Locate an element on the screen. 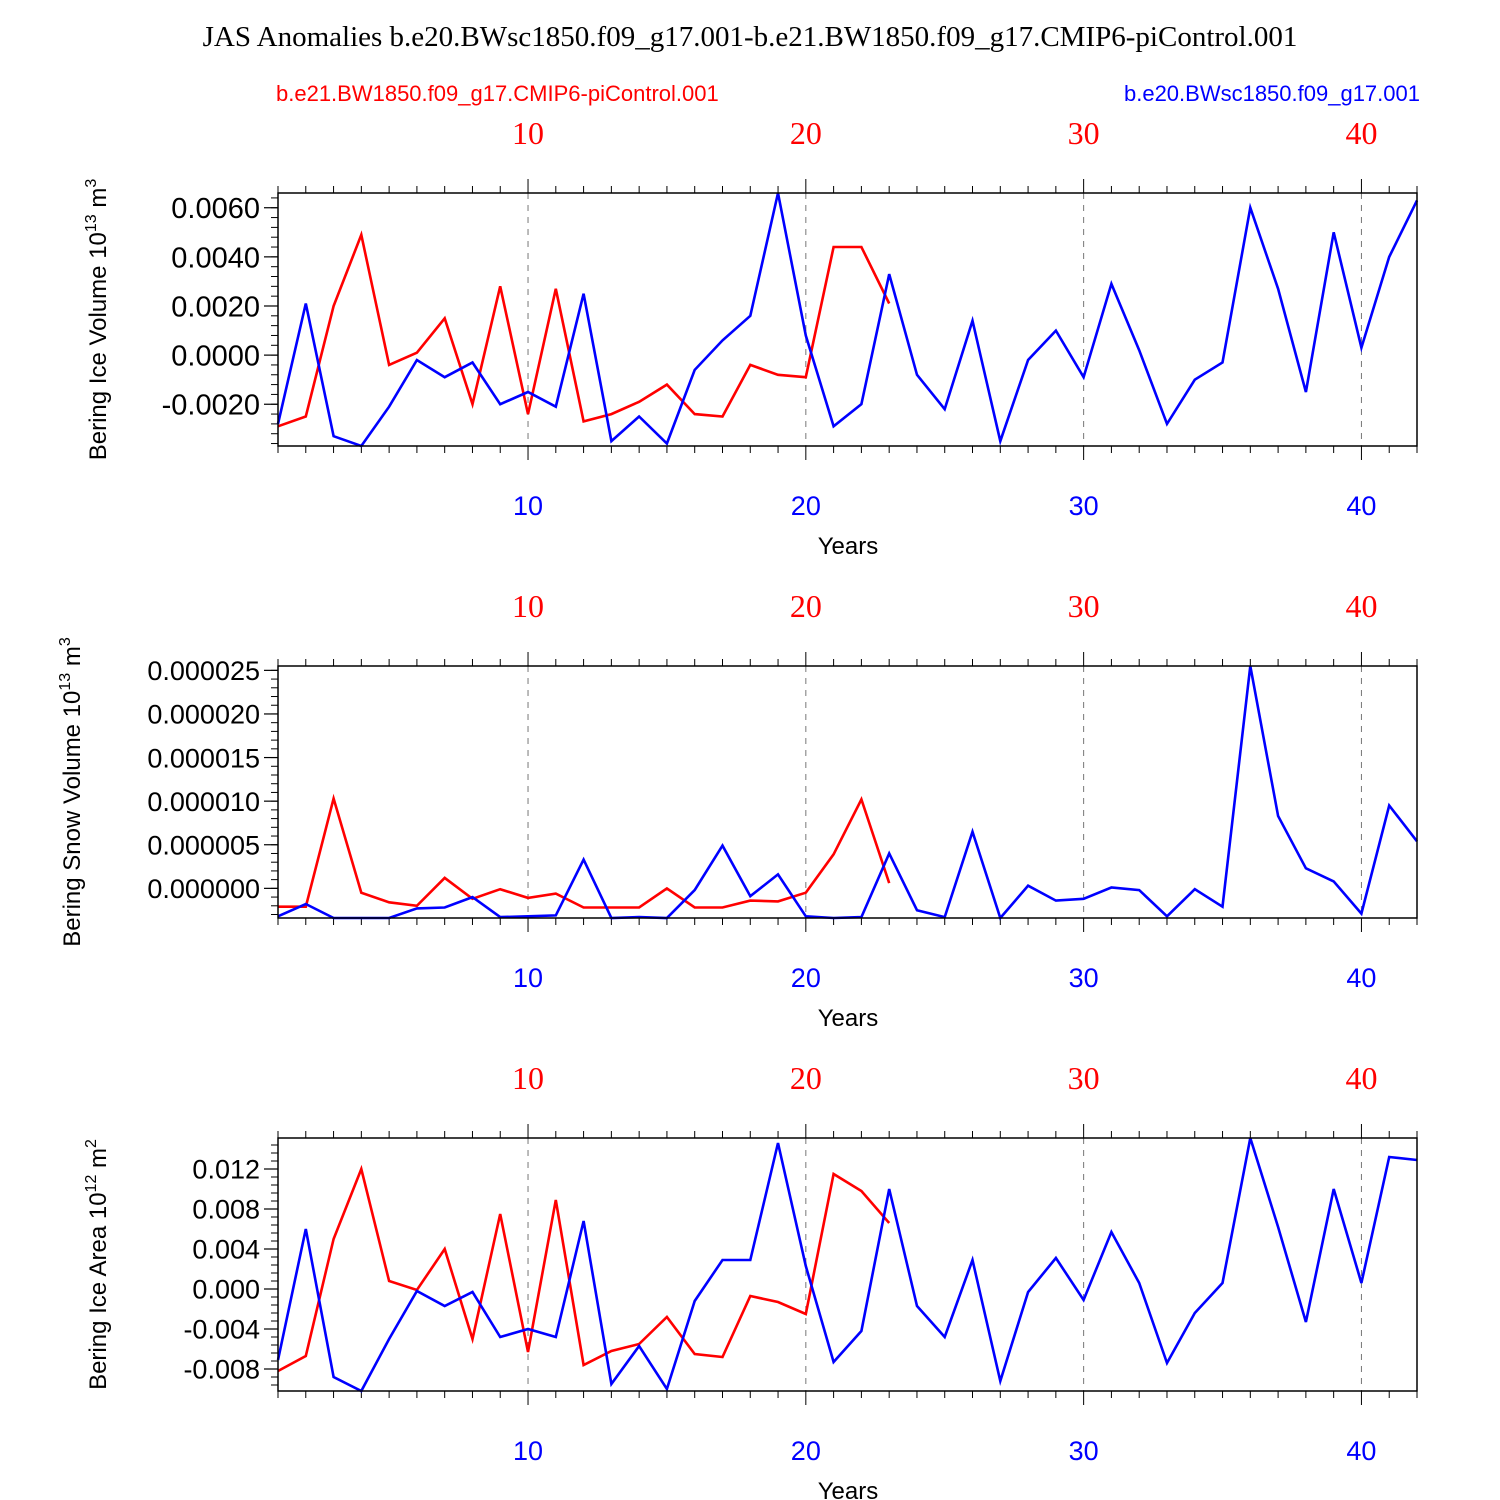  y-tick-label: 0.000025 is located at coordinates (203, 671).